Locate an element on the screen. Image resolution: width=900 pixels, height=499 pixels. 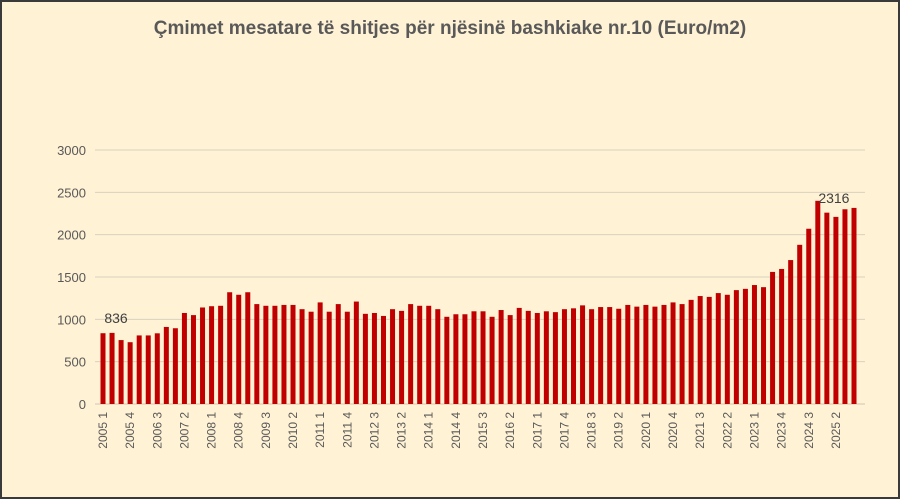
x-tick-label: 2023 4 is located at coordinates (782, 430).